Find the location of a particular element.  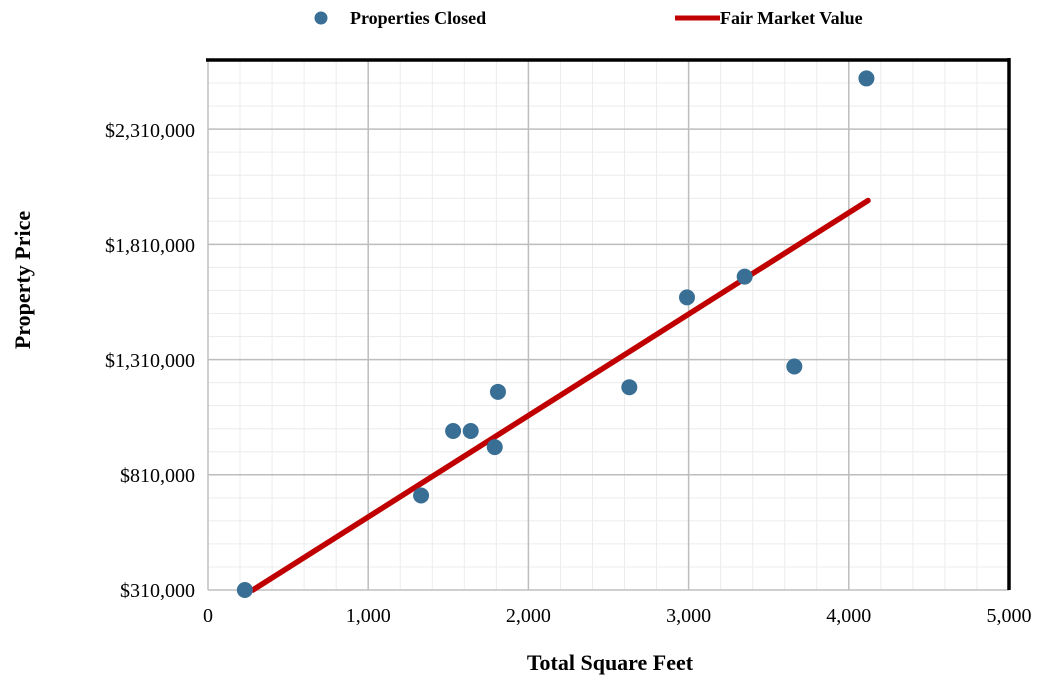

legend-marker-properties-closed is located at coordinates (321, 18).